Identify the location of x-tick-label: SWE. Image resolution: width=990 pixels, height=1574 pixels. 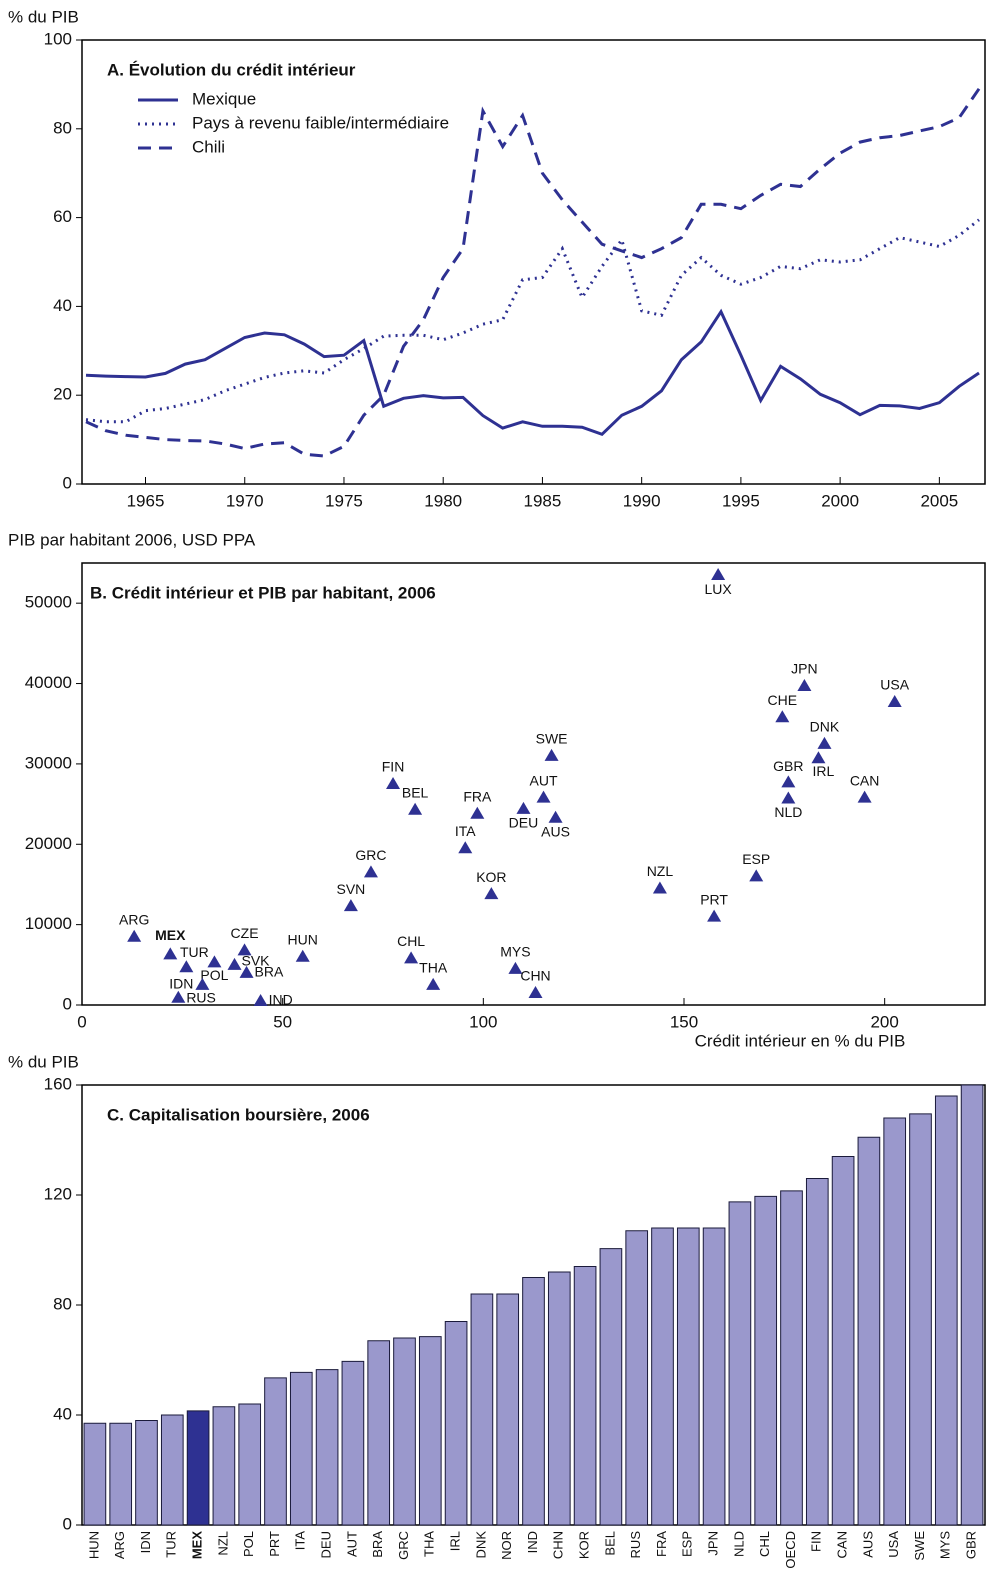
(919, 1546).